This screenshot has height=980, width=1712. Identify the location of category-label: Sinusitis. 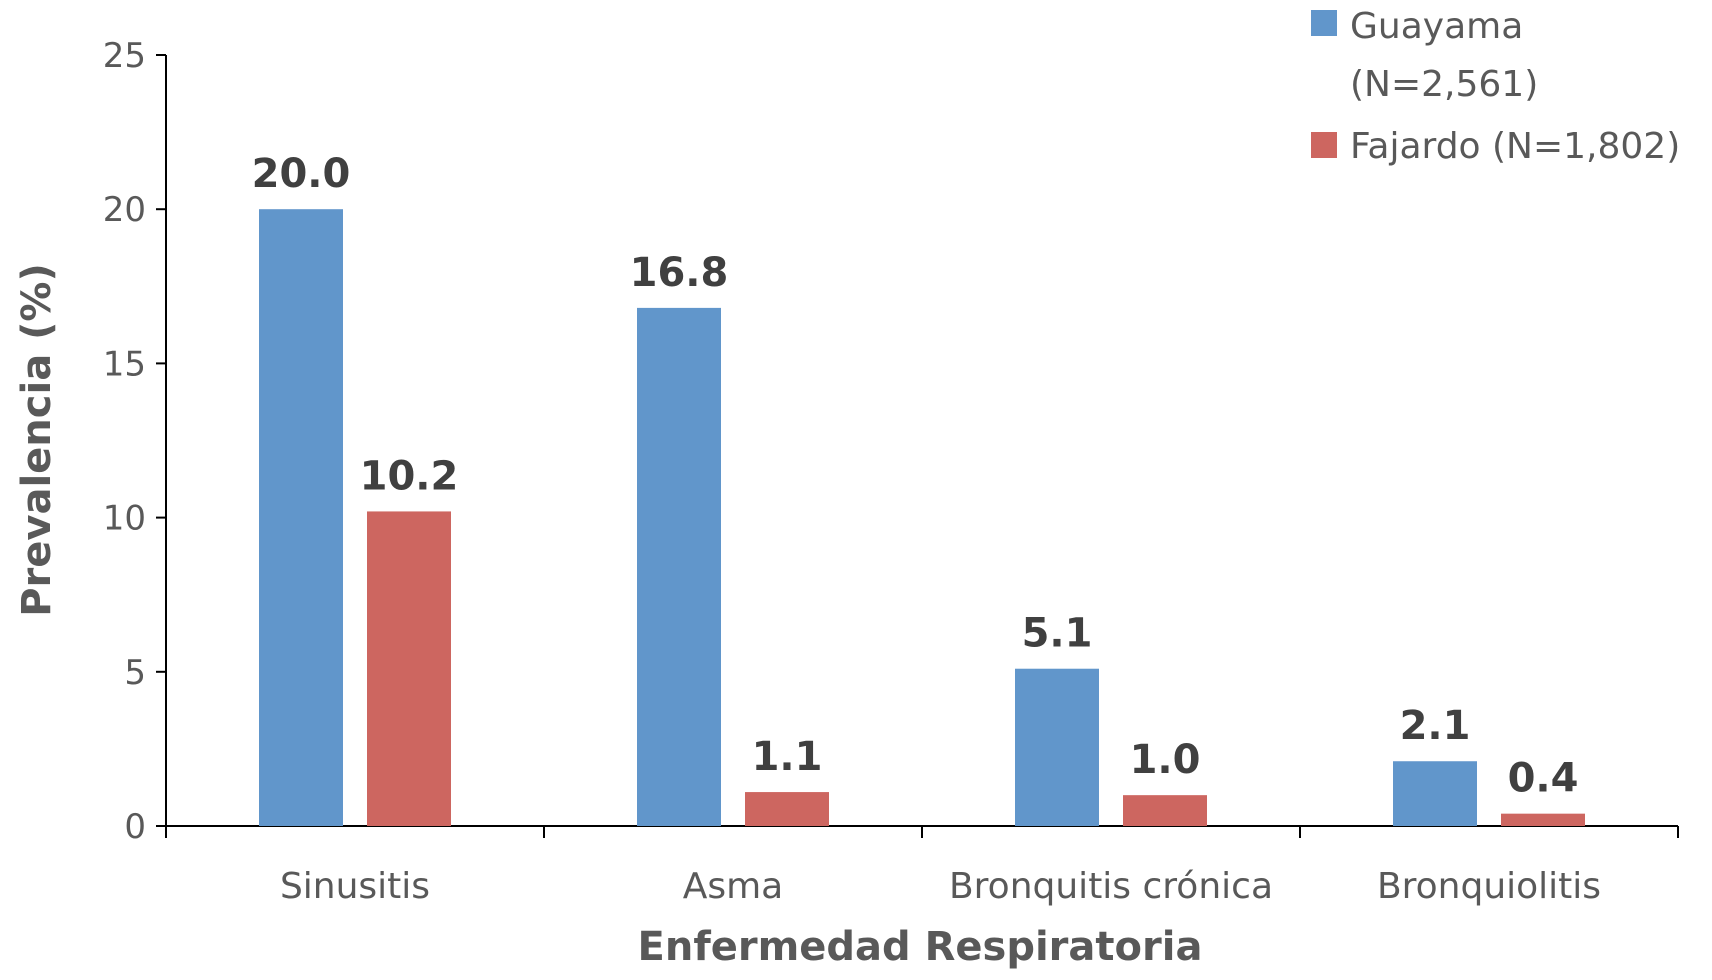
(355, 886).